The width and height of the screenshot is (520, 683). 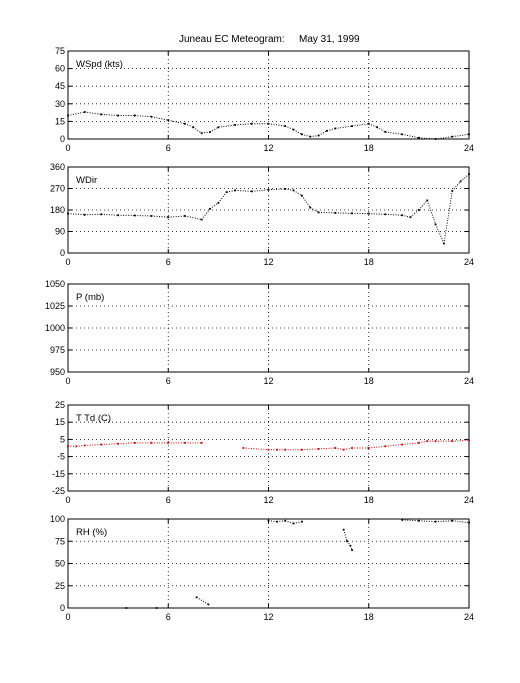 I want to click on temp-dewpoint-point, so click(x=469, y=440).